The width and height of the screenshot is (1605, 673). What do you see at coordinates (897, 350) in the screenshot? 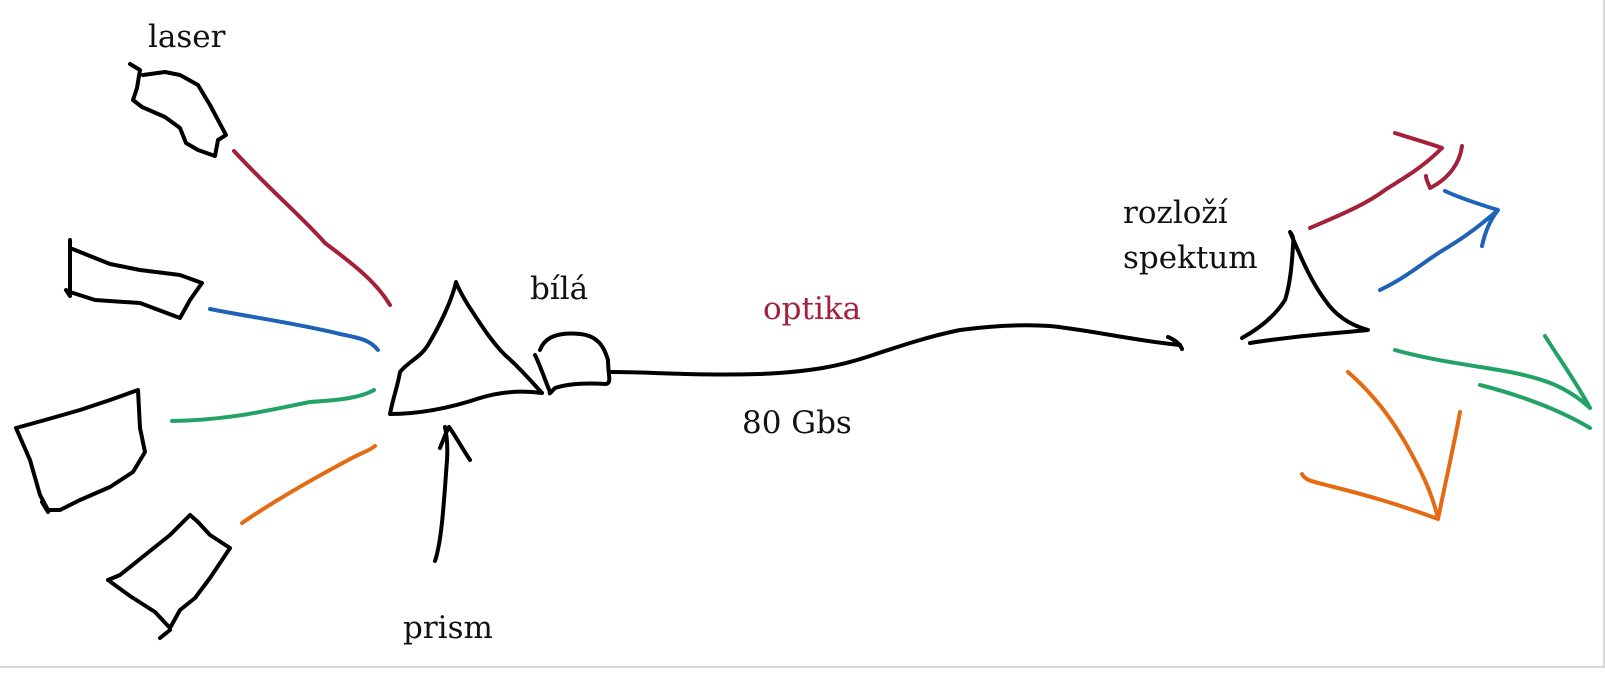
I see `optical-fiber` at bounding box center [897, 350].